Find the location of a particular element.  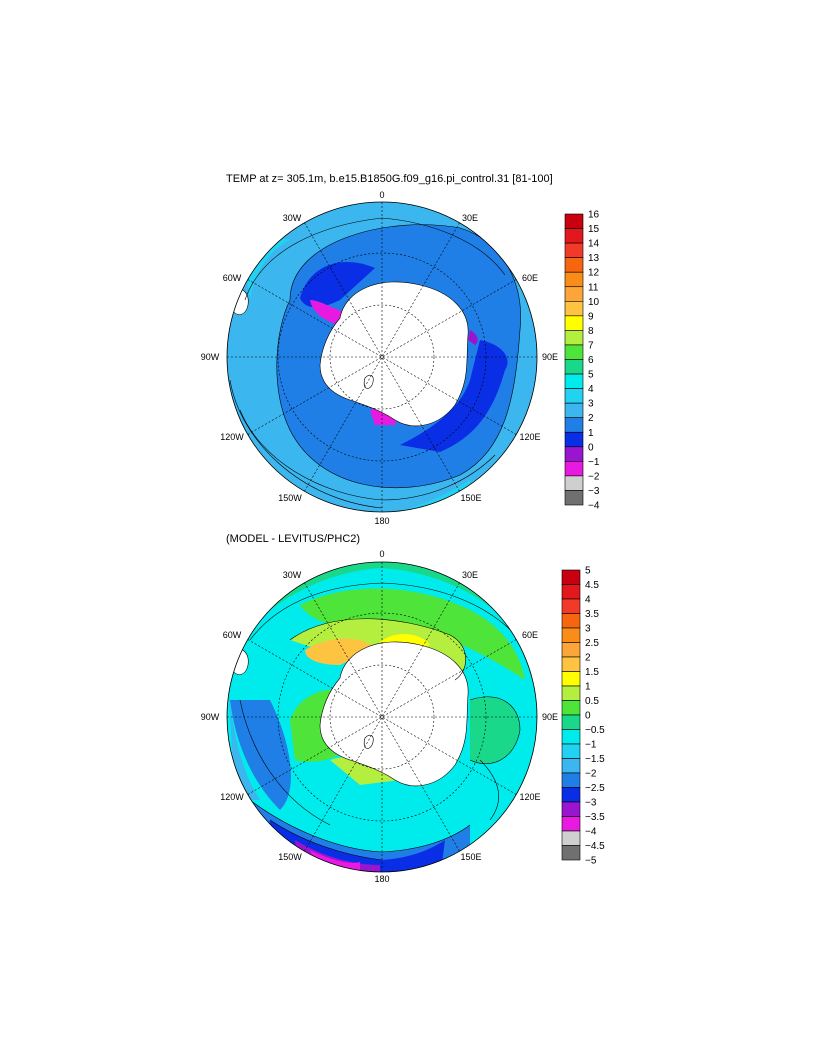

bottom-colorbar-tick-label: 0 is located at coordinates (588, 716).